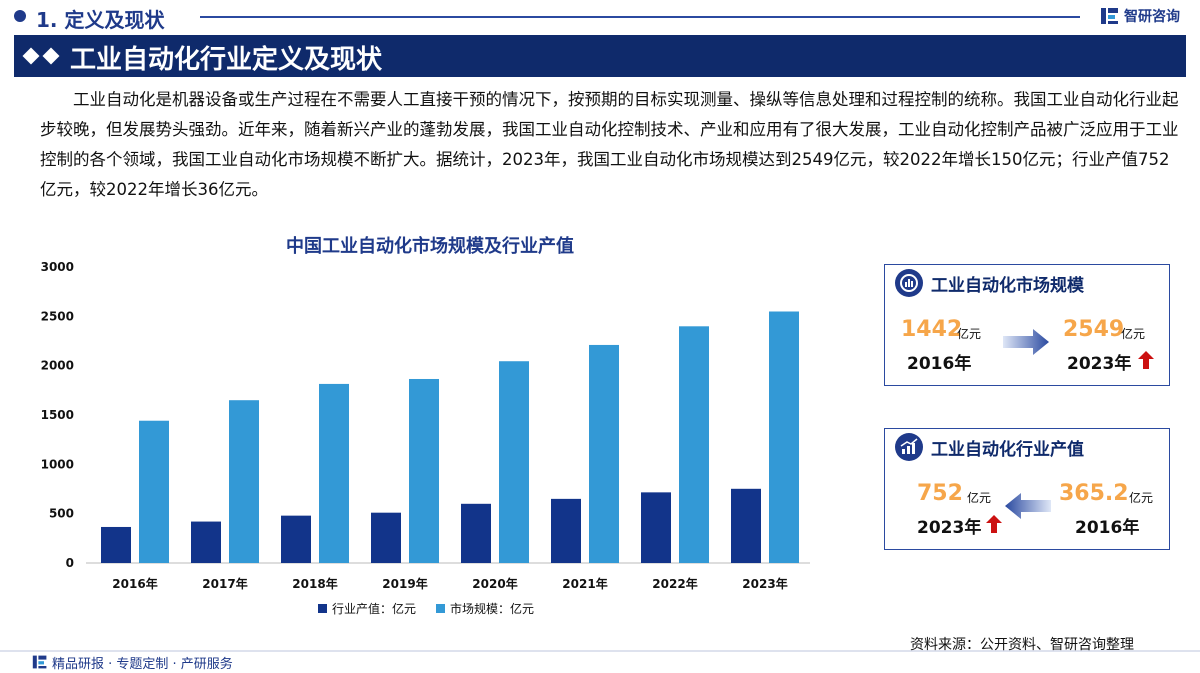 This screenshot has width=1200, height=673. Describe the element at coordinates (61, 514) in the screenshot. I see `y-tick-label: 500` at that location.